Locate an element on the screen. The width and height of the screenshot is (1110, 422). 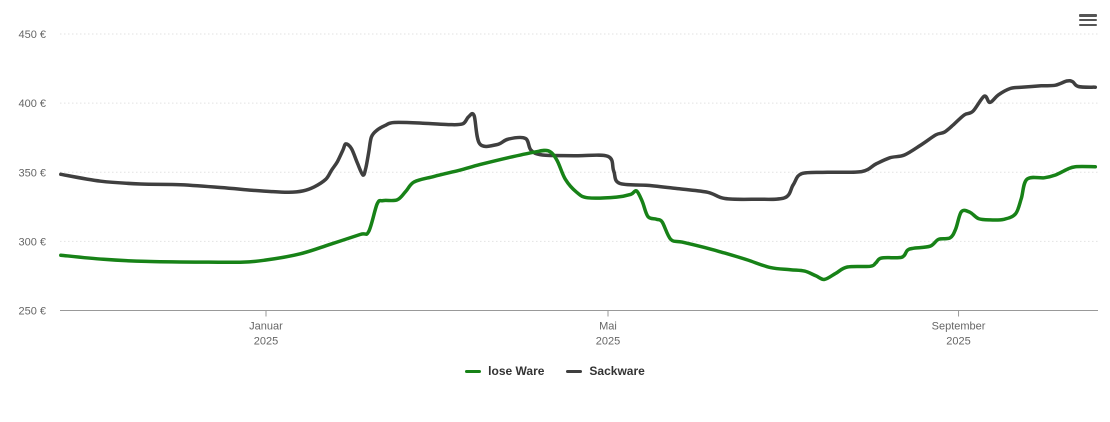
x-axis-label: Mai 2025 is located at coordinates (608, 334).